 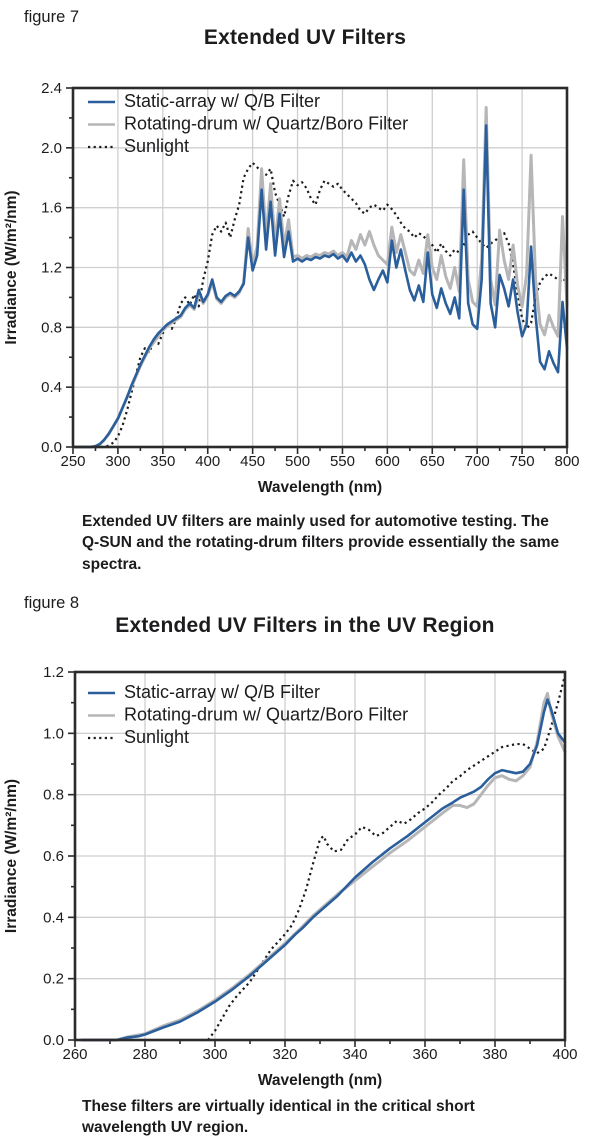 What do you see at coordinates (51, 88) in the screenshot?
I see `y-tick-label: 2.4` at bounding box center [51, 88].